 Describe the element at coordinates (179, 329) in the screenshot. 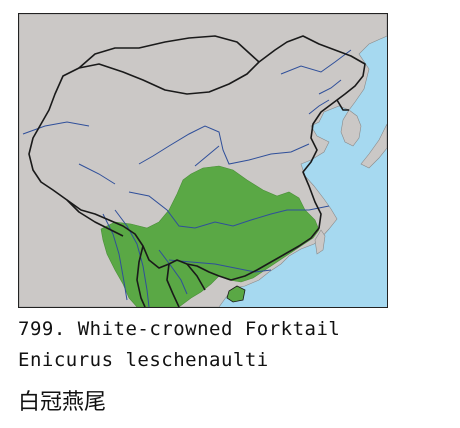

I see `species-number-title: 799. White-crowned Forktail` at that location.